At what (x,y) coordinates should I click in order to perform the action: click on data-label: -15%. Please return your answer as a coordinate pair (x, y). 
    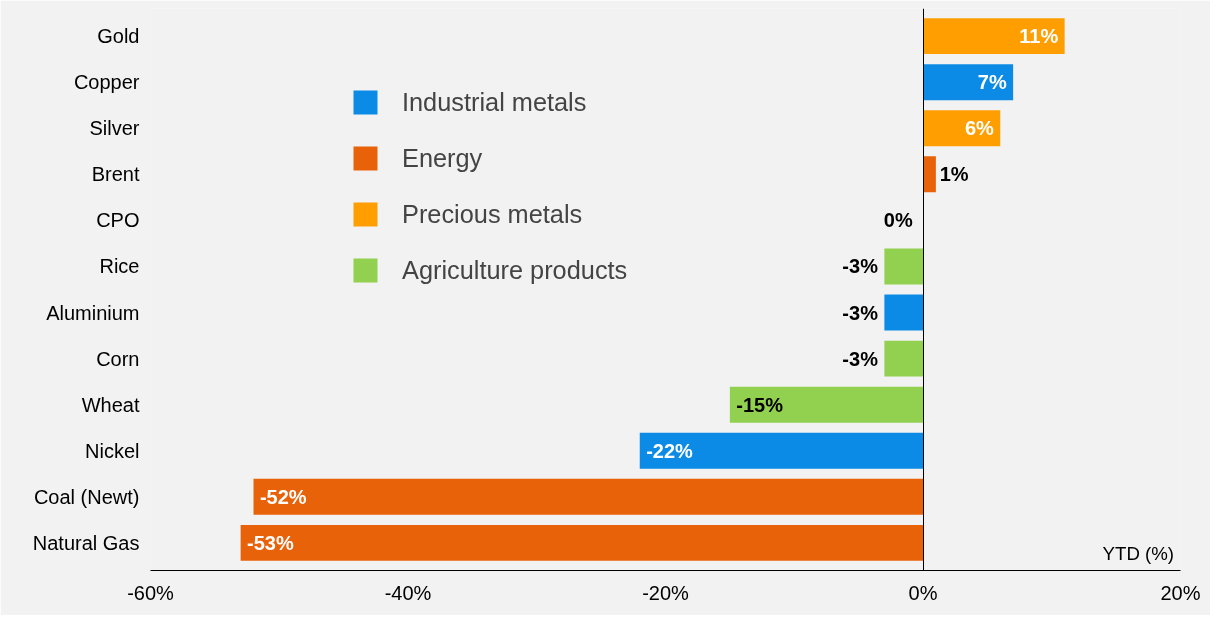
    Looking at the image, I should click on (760, 404).